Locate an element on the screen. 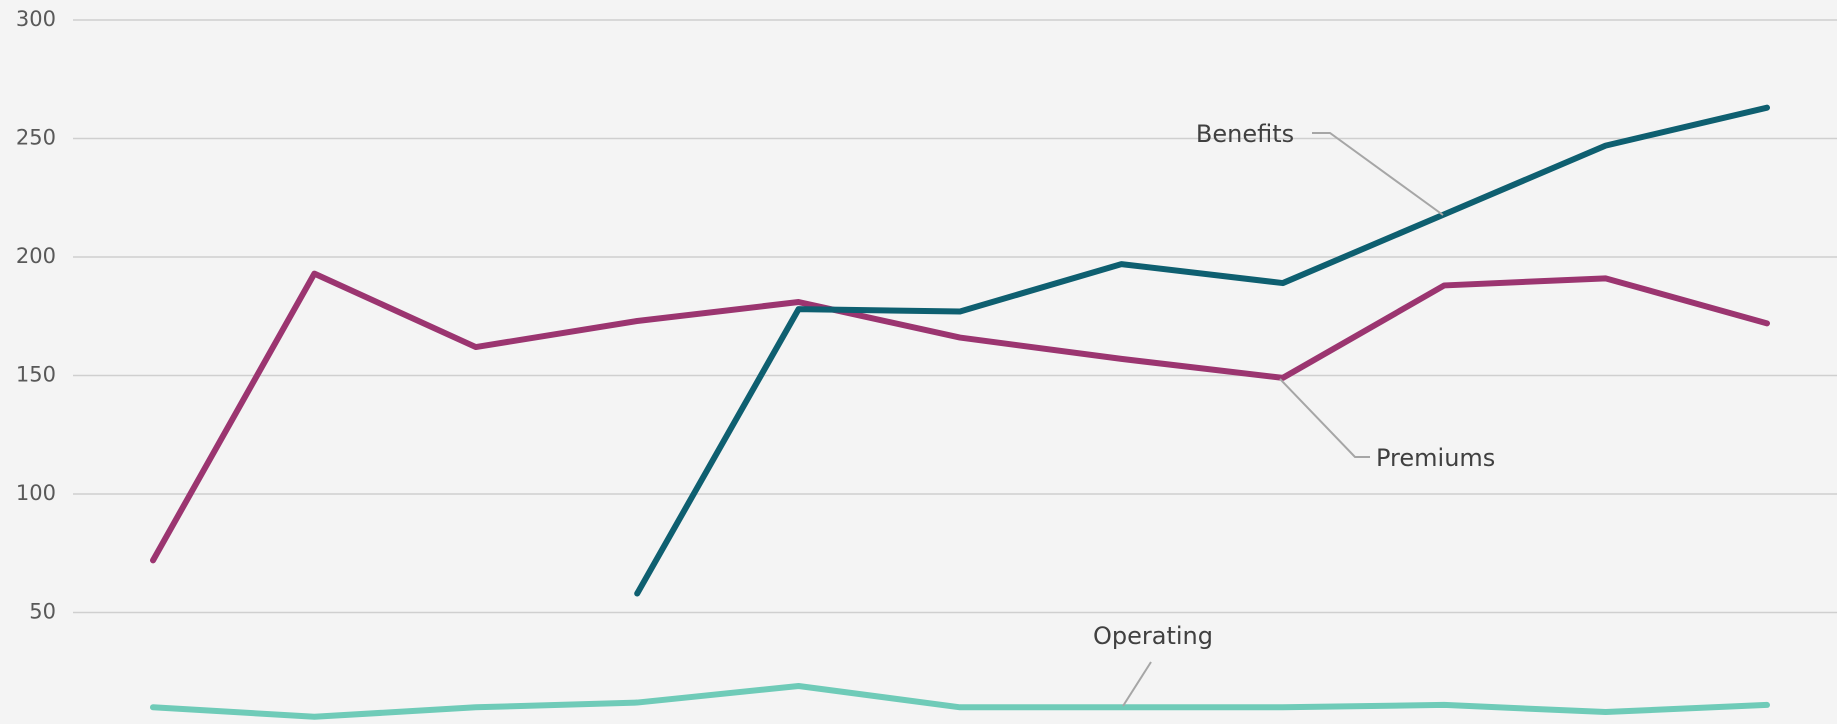 The height and width of the screenshot is (724, 1837). series-line is located at coordinates (960, 701).